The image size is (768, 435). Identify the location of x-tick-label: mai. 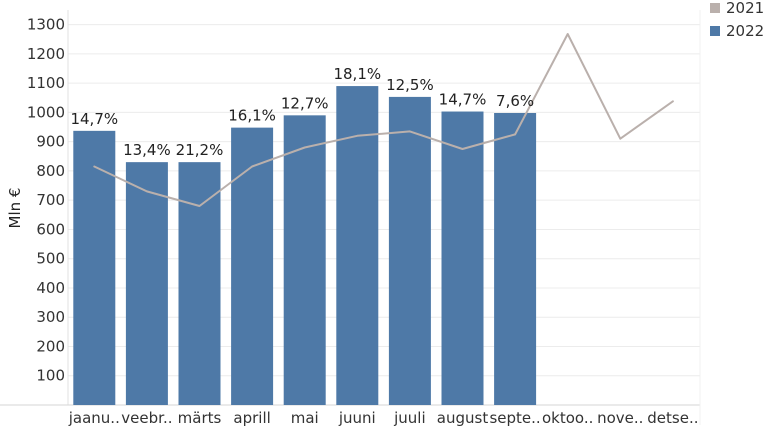
(305, 418).